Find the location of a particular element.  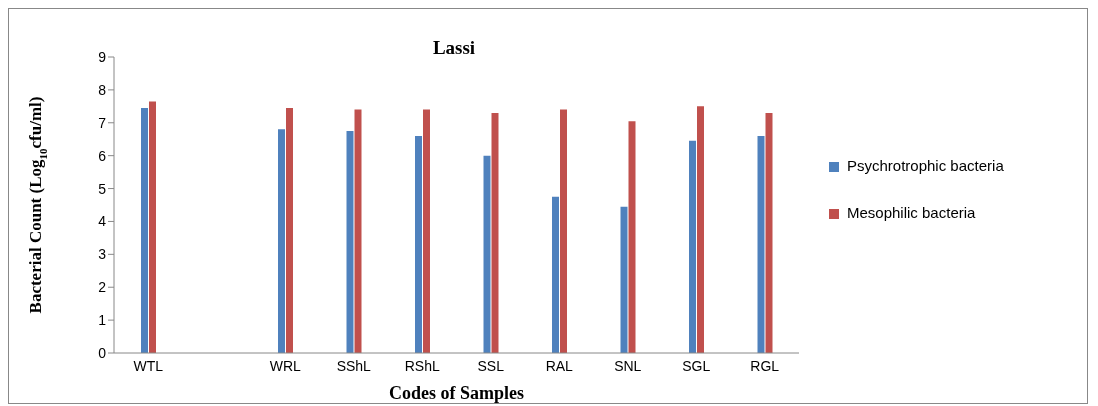

y-tick-label: 1 is located at coordinates (102, 320).